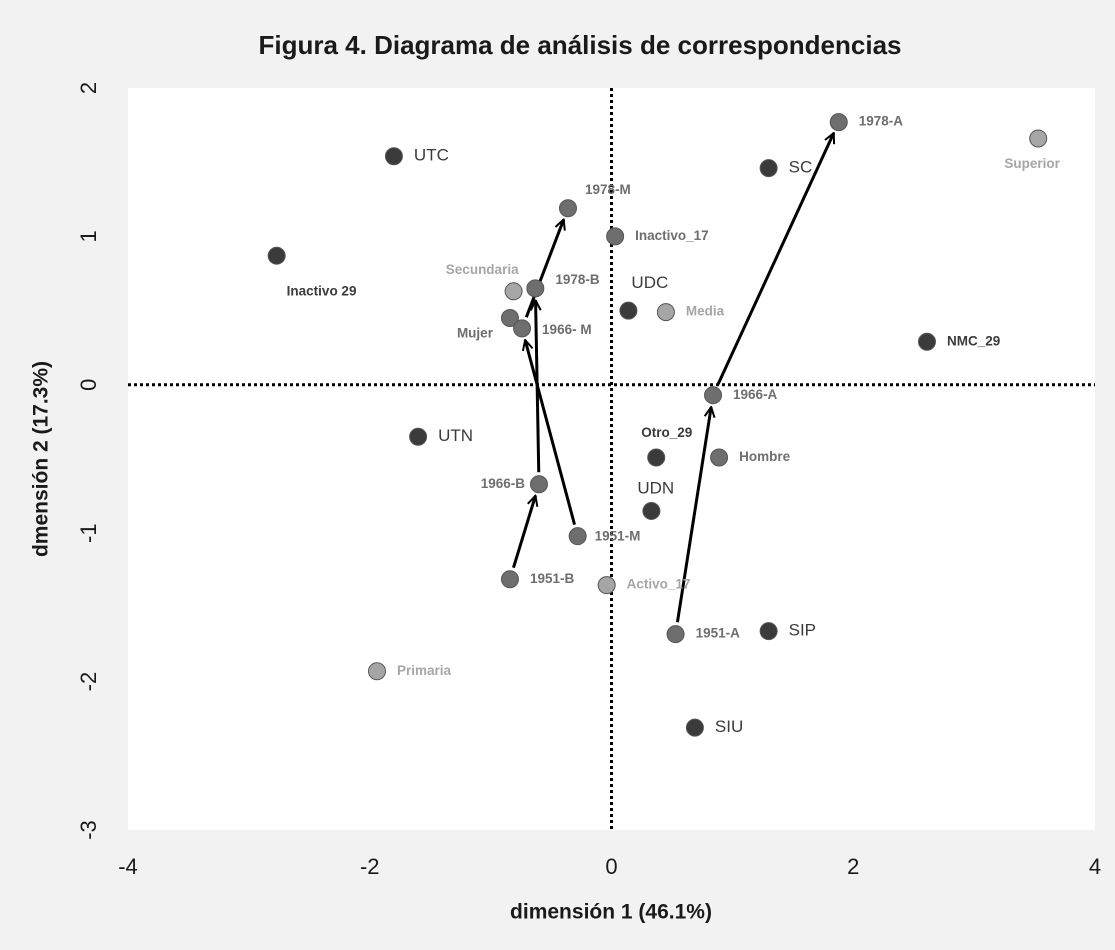 This screenshot has width=1115, height=950. I want to click on point-label: SC, so click(801, 167).